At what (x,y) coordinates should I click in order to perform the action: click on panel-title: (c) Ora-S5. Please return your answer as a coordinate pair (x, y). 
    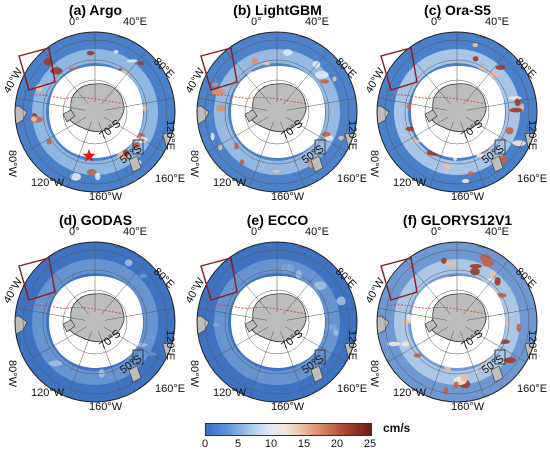
    Looking at the image, I should click on (457, 10).